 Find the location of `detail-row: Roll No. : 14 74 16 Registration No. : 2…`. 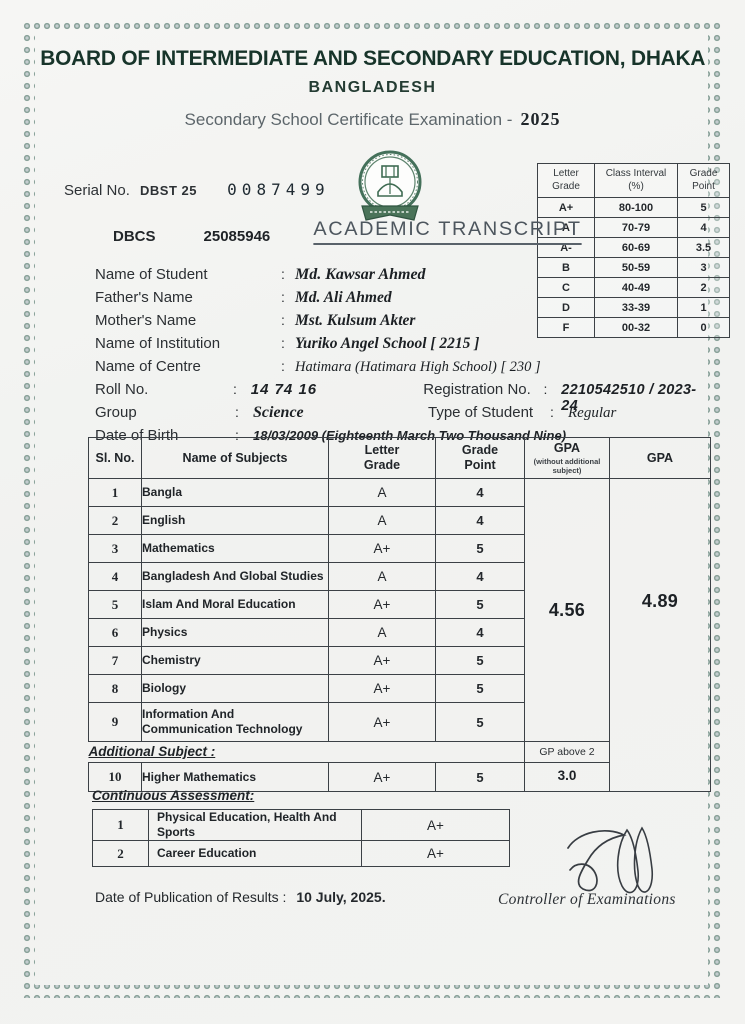

detail-row: Roll No. : 14 74 16 Registration No. : 2… is located at coordinates (403, 397).